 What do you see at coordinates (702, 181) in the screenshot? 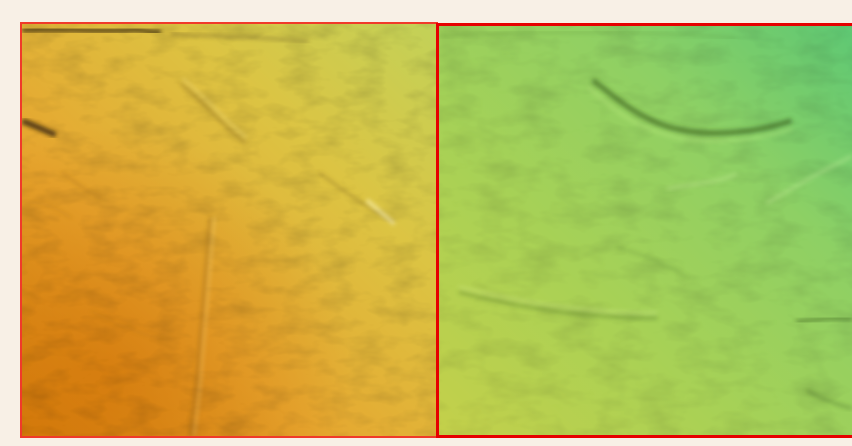
I see `right-mid-band` at bounding box center [702, 181].